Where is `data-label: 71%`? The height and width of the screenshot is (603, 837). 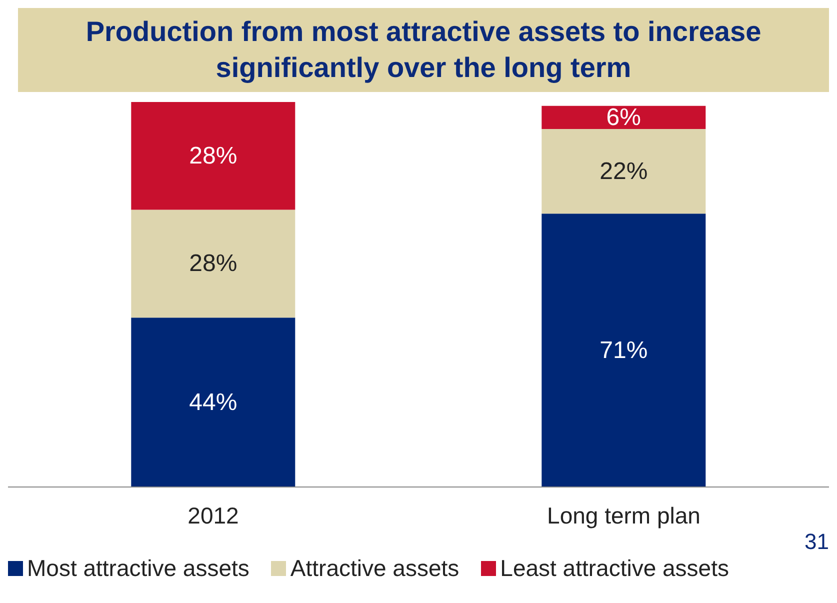
data-label: 71% is located at coordinates (624, 350).